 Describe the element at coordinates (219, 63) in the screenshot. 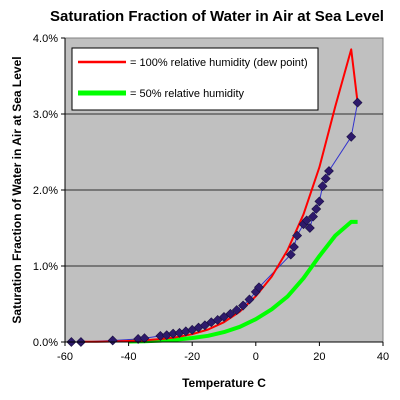

I see `legend-label-dew-point: = 100% relative humidity (dew point)` at that location.